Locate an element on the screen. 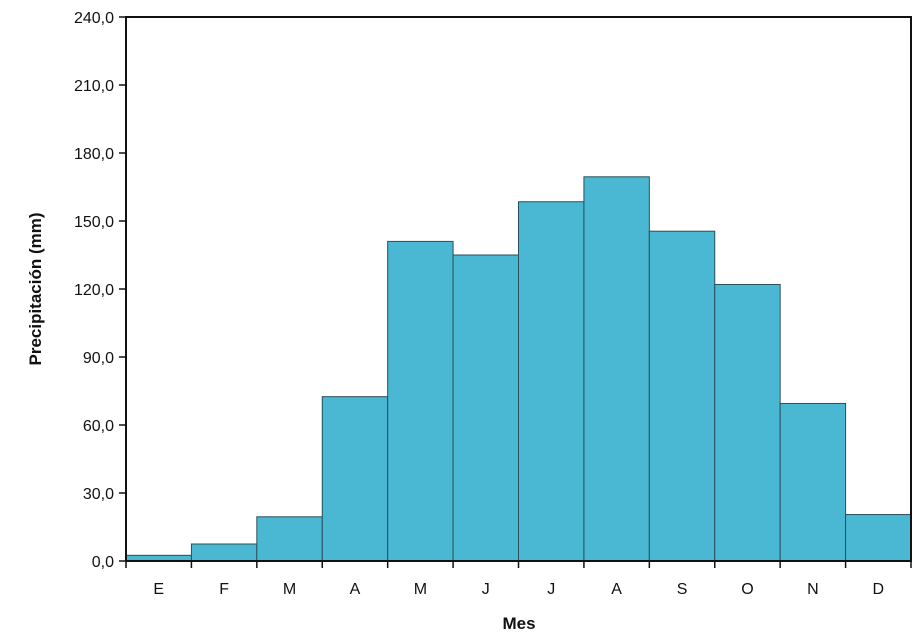 This screenshot has width=916, height=636. x-tick-label: D is located at coordinates (879, 589).